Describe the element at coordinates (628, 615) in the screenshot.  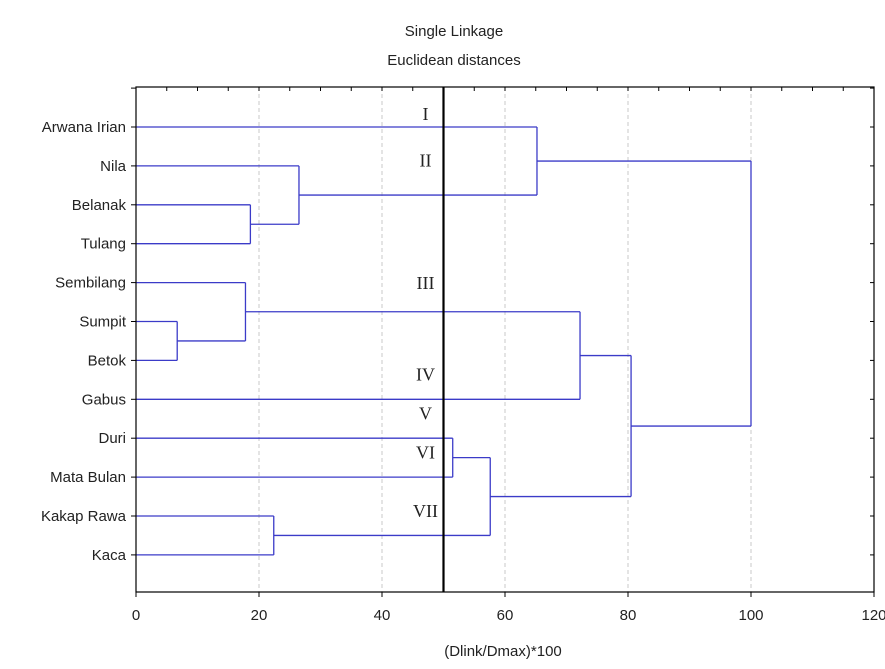
I see `x-tick-label: 80` at that location.